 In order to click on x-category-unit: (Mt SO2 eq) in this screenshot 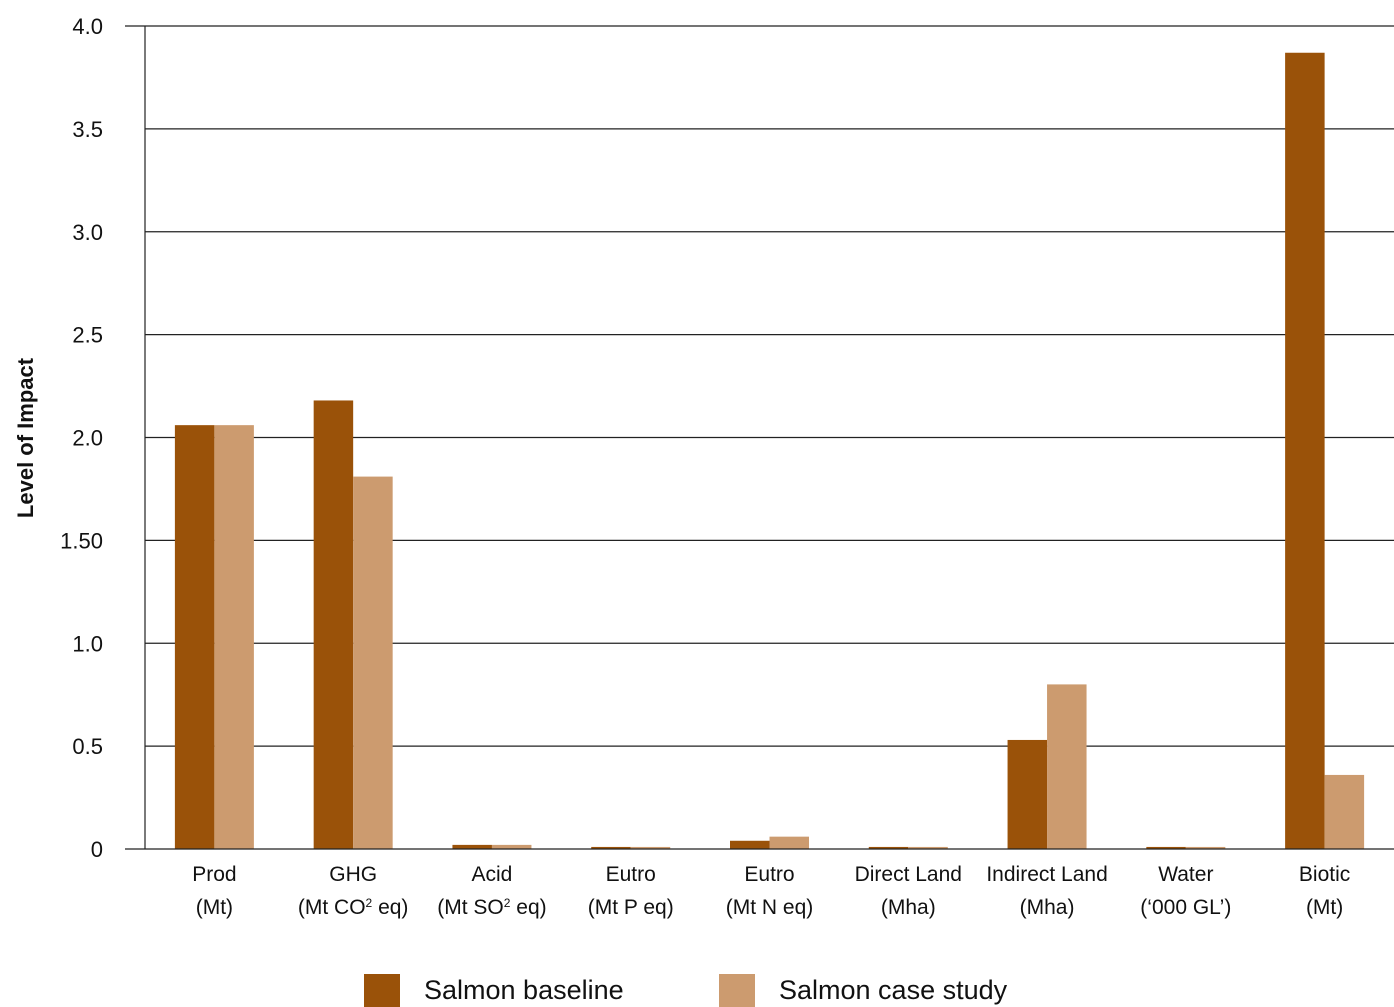, I will do `click(491, 907)`.